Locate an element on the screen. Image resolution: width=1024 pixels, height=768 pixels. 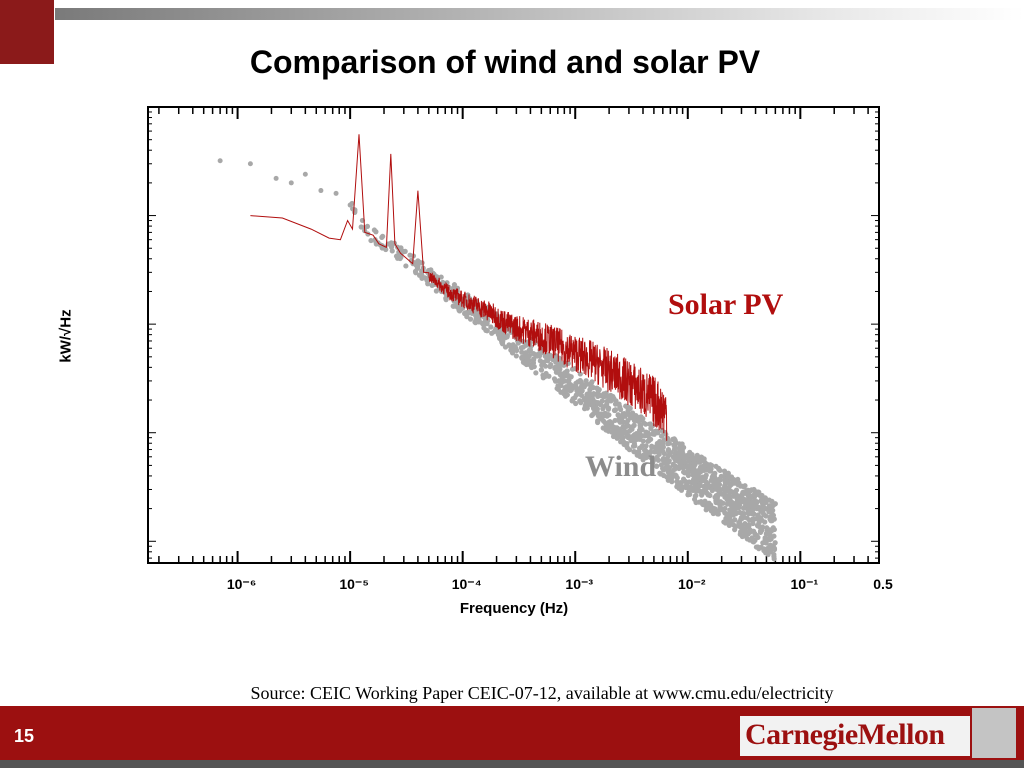
page-number: 15 is located at coordinates (24, 736).